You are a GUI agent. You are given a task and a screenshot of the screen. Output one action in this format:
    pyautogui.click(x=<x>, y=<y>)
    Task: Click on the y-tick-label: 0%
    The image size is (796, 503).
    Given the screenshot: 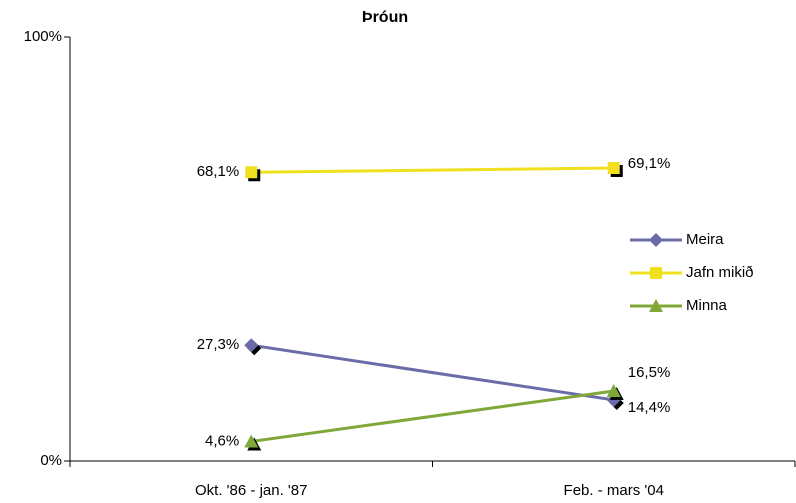 What is the action you would take?
    pyautogui.click(x=51, y=460)
    